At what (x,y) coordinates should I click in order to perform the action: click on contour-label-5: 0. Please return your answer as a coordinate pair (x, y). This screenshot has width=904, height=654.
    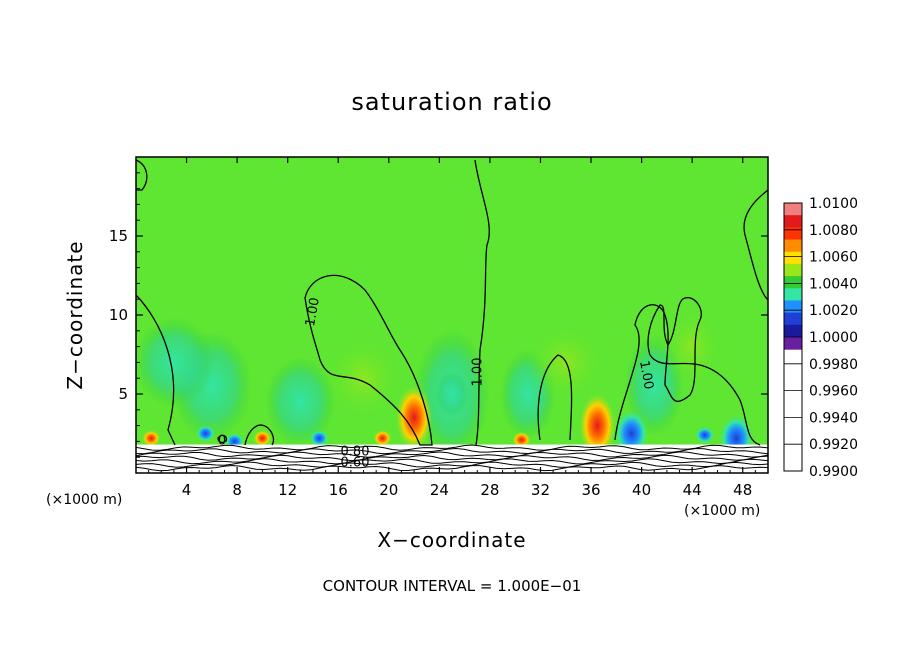
    Looking at the image, I should click on (222, 441).